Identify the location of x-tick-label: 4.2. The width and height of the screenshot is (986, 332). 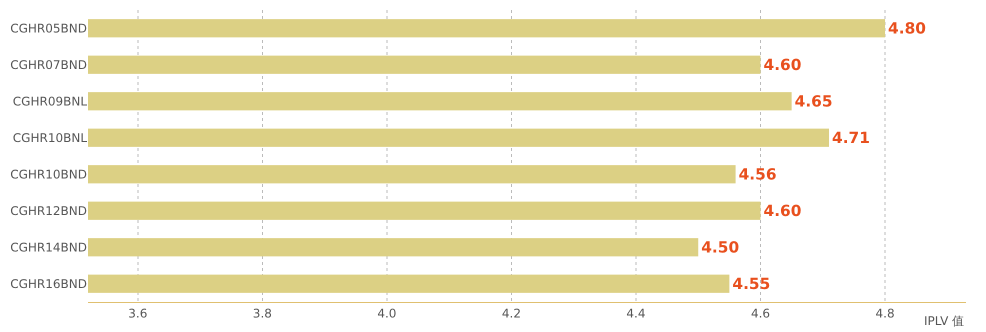
(511, 313).